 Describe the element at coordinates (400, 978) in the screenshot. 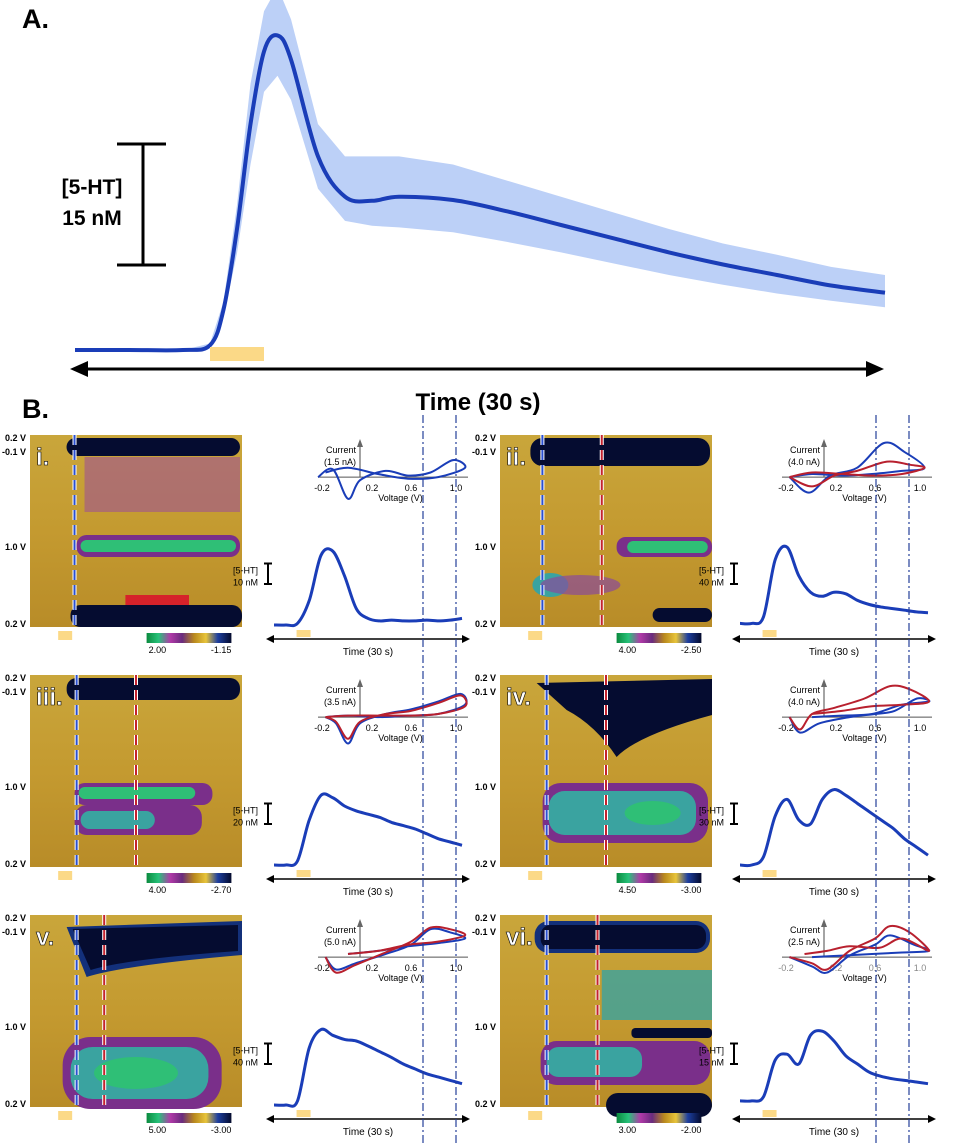

I see `cv-voltage-label: Voltage (V)` at that location.